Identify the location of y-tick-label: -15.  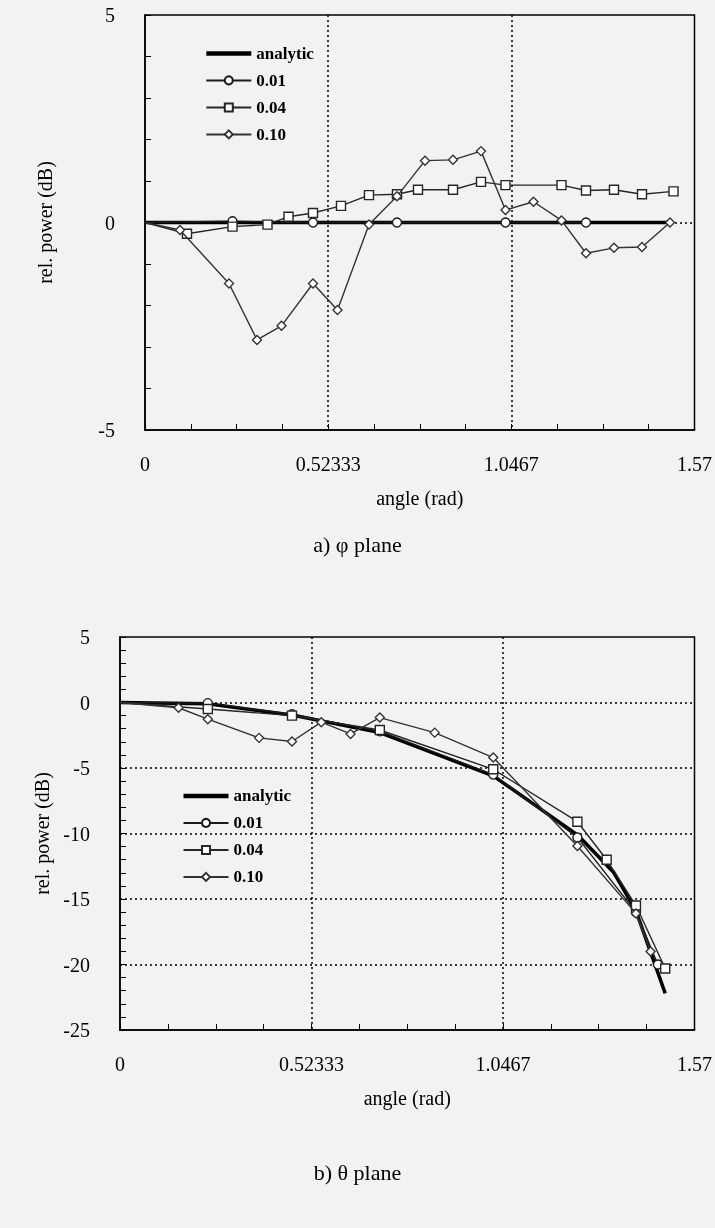
(76, 899).